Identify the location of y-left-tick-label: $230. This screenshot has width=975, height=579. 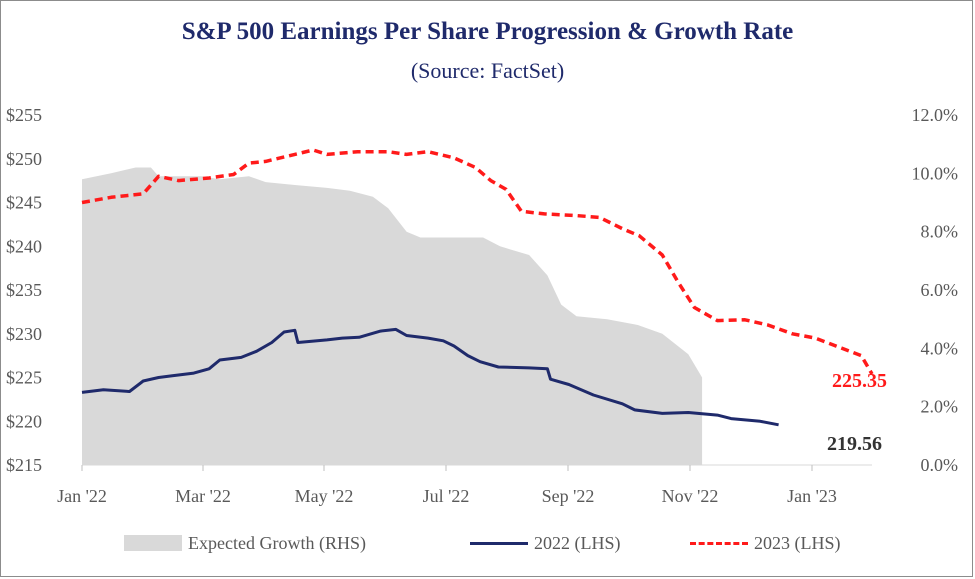
(24, 334).